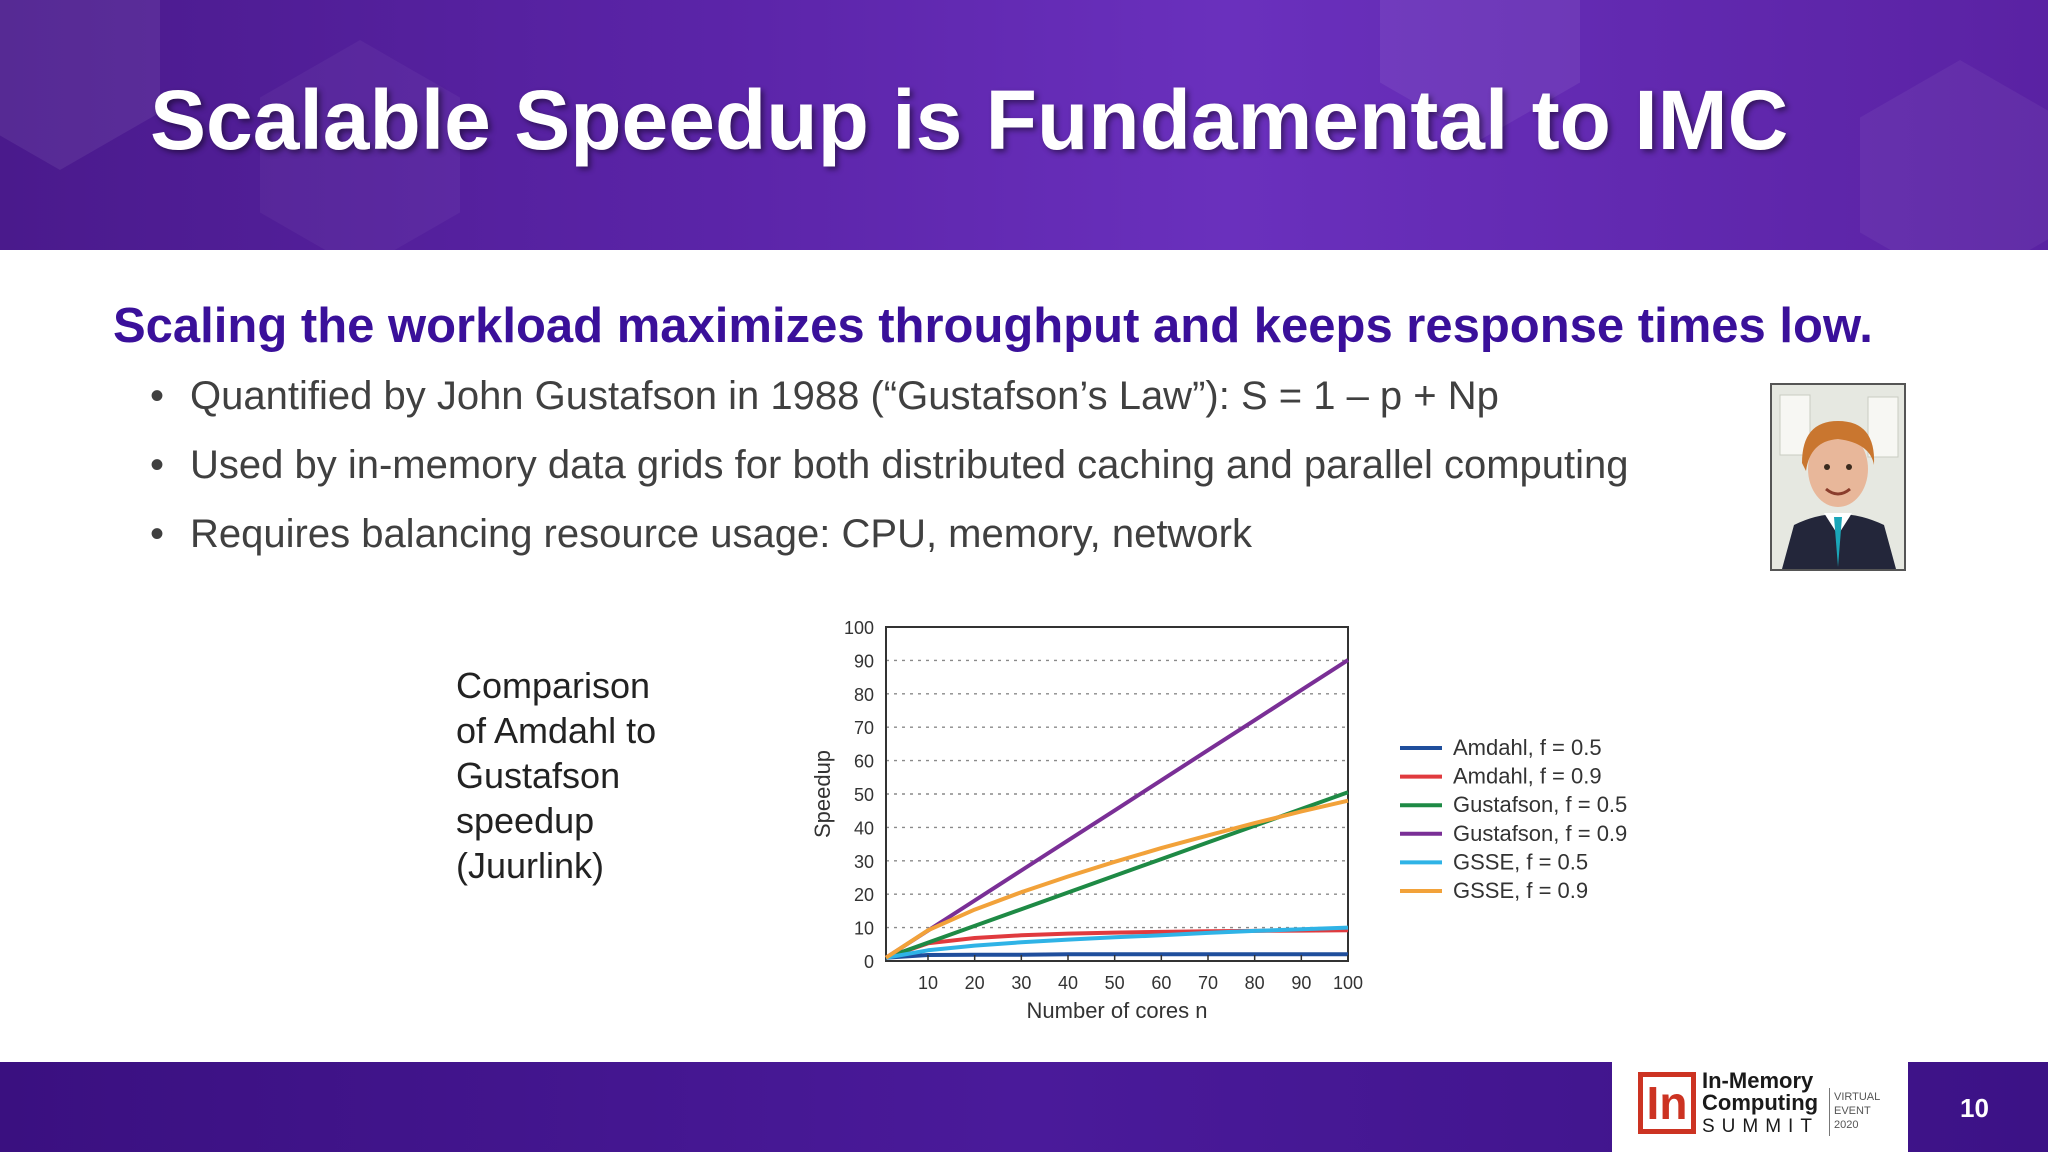 The image size is (2048, 1152). I want to click on page-number: 10, so click(1974, 1108).